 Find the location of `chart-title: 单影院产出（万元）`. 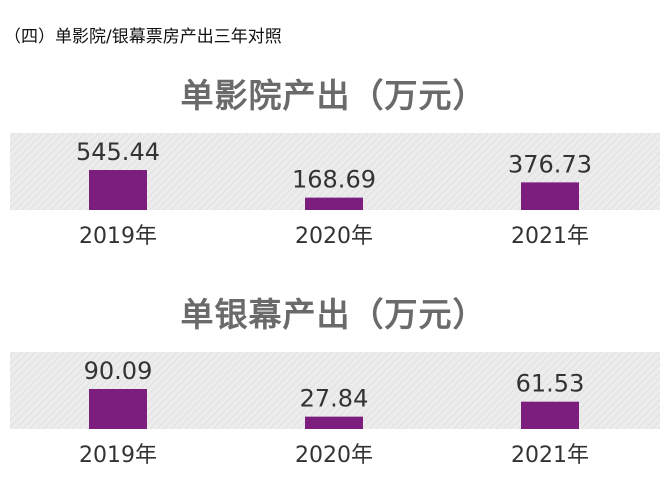

chart-title: 单影院产出（万元） is located at coordinates (333, 95).